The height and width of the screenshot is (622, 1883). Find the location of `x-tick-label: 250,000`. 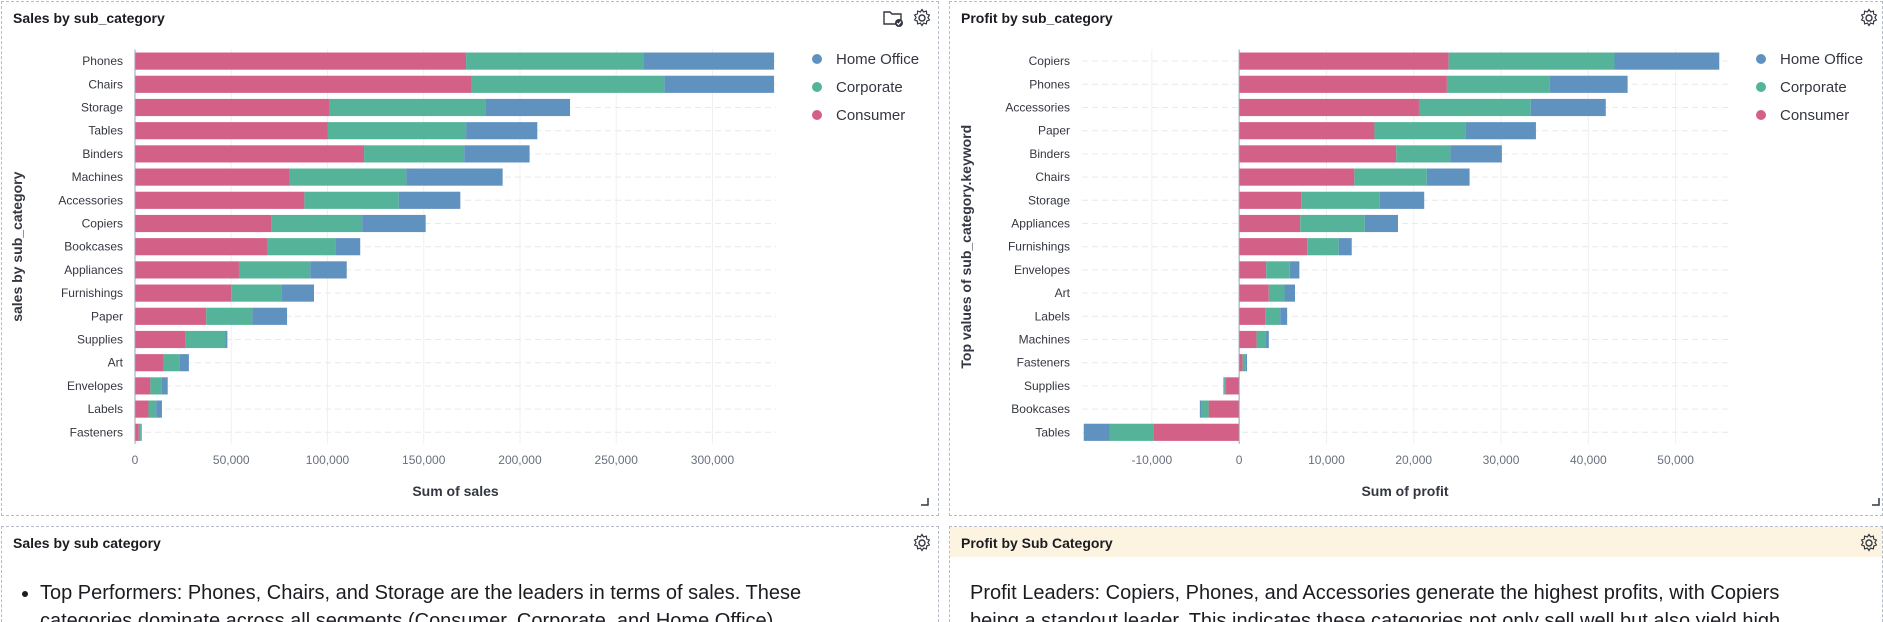

x-tick-label: 250,000 is located at coordinates (617, 460).